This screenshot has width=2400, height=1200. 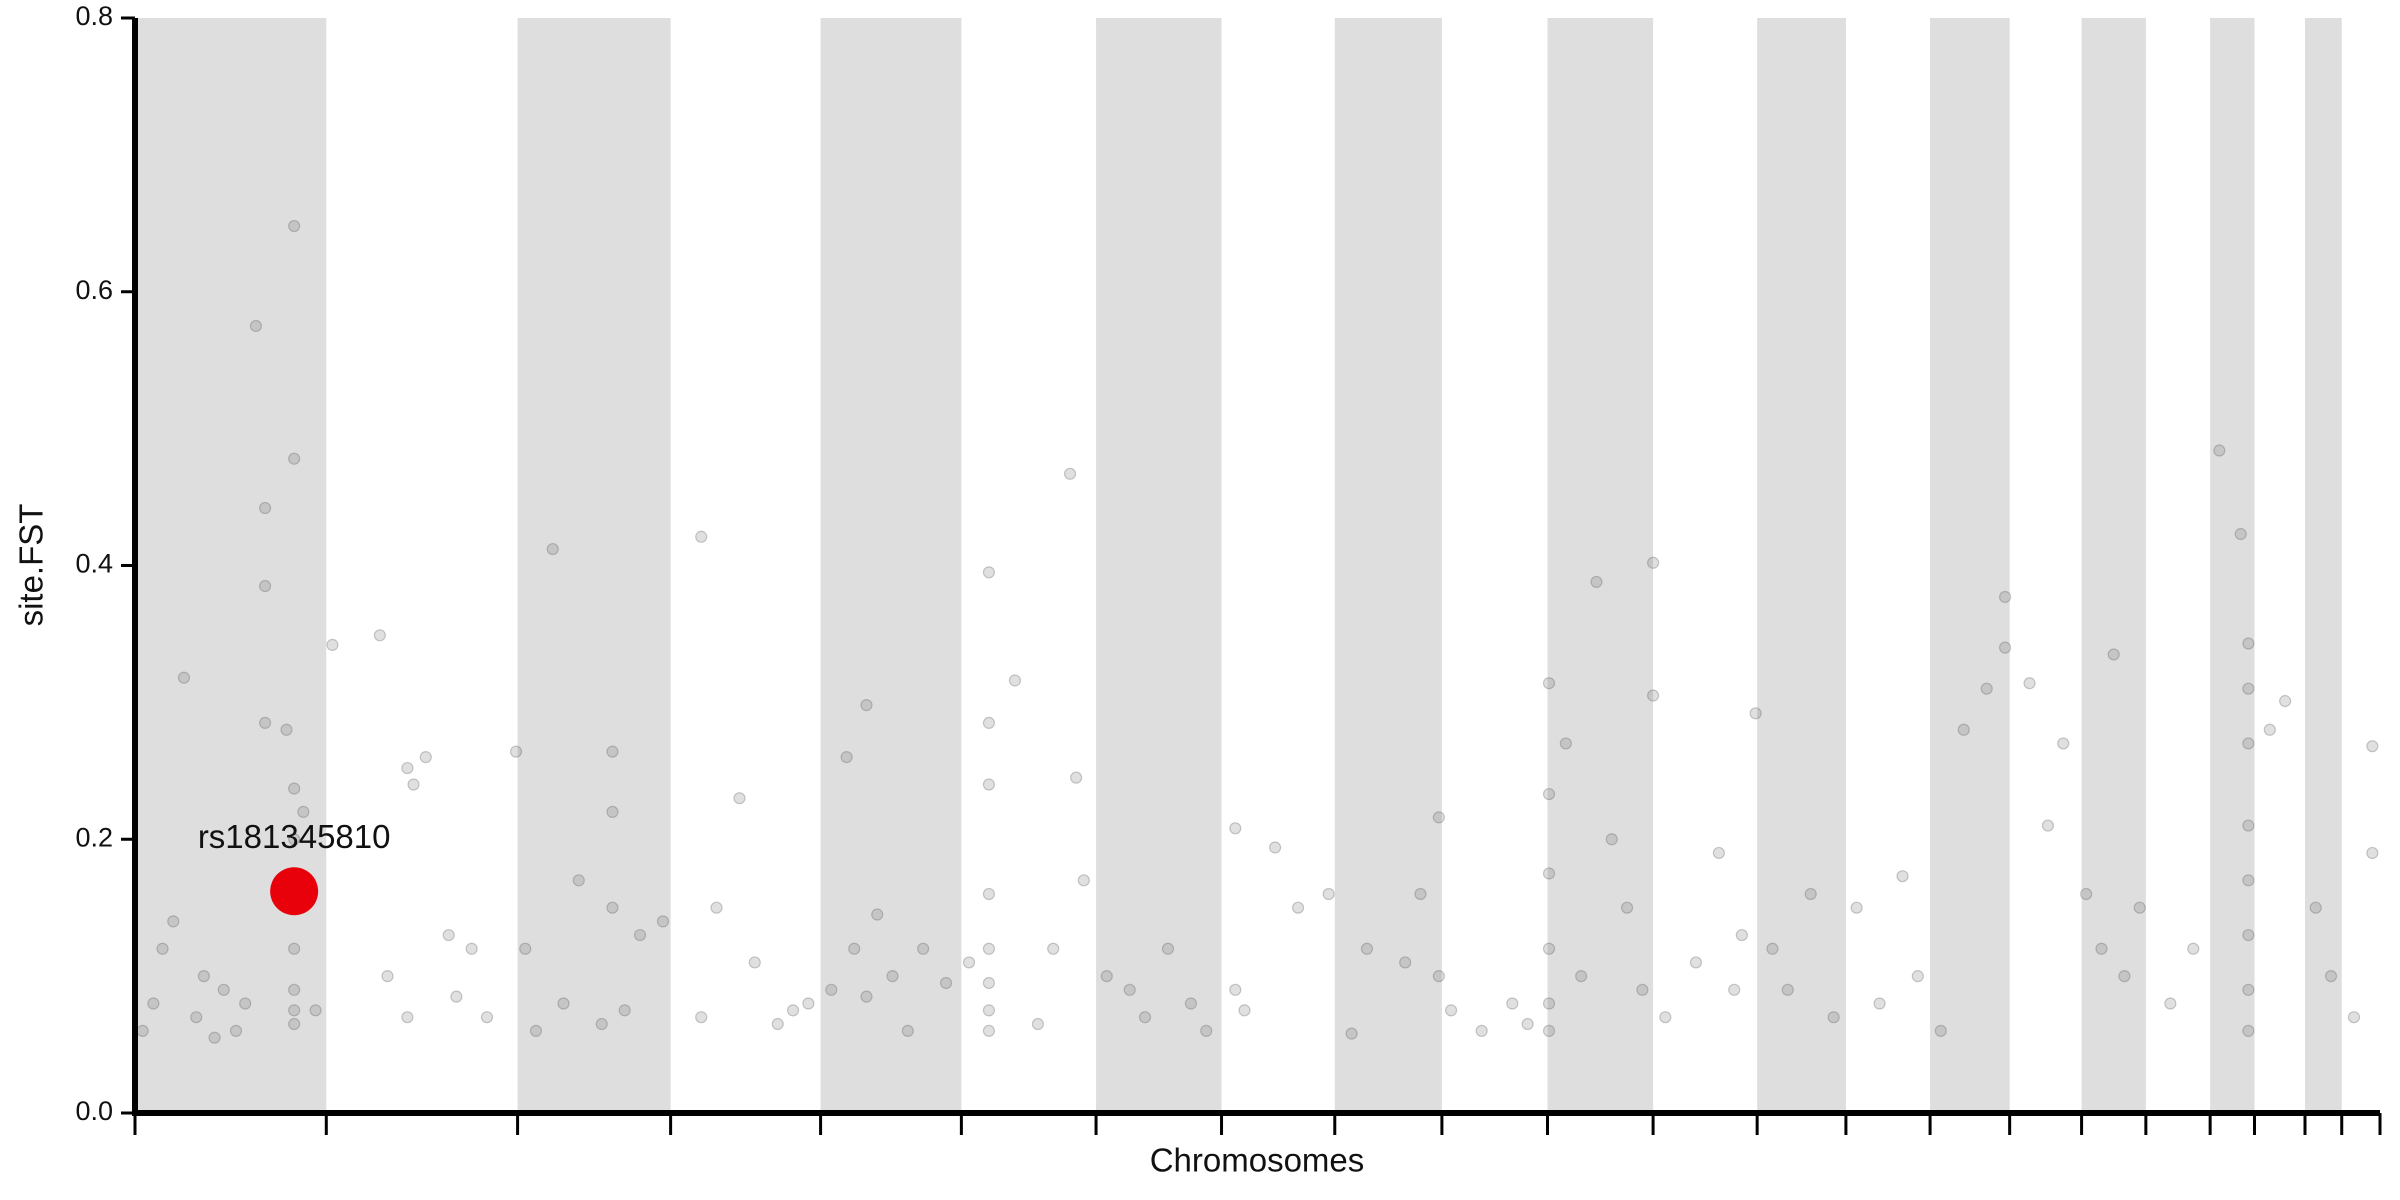 What do you see at coordinates (94, 1111) in the screenshot?
I see `y-tick-label: 0.0` at bounding box center [94, 1111].